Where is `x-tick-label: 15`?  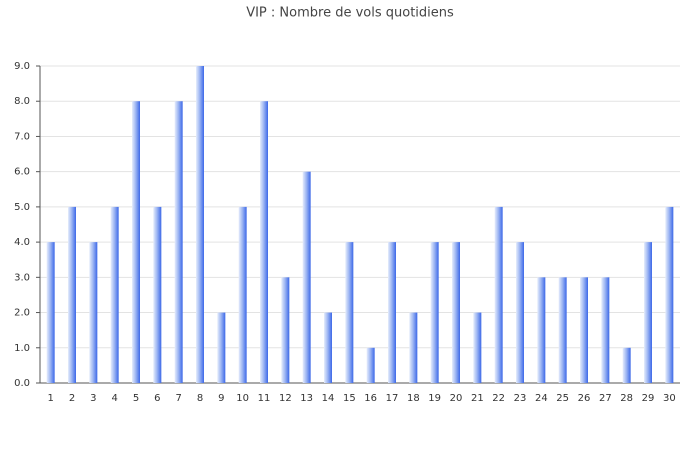
x-tick-label: 15 is located at coordinates (349, 398).